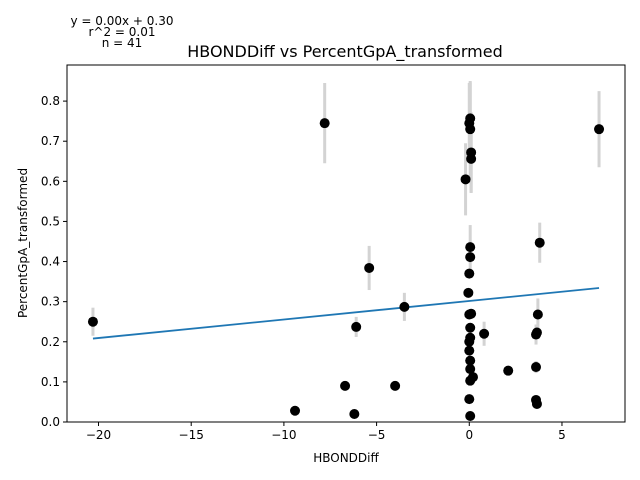  I want to click on y-tick-label: 0.4, so click(50, 262).